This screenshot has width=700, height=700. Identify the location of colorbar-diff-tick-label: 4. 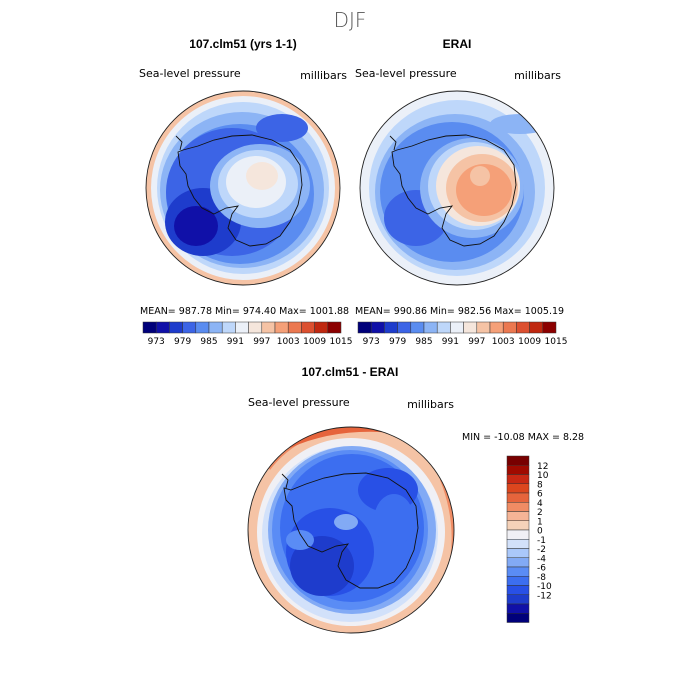
(540, 504).